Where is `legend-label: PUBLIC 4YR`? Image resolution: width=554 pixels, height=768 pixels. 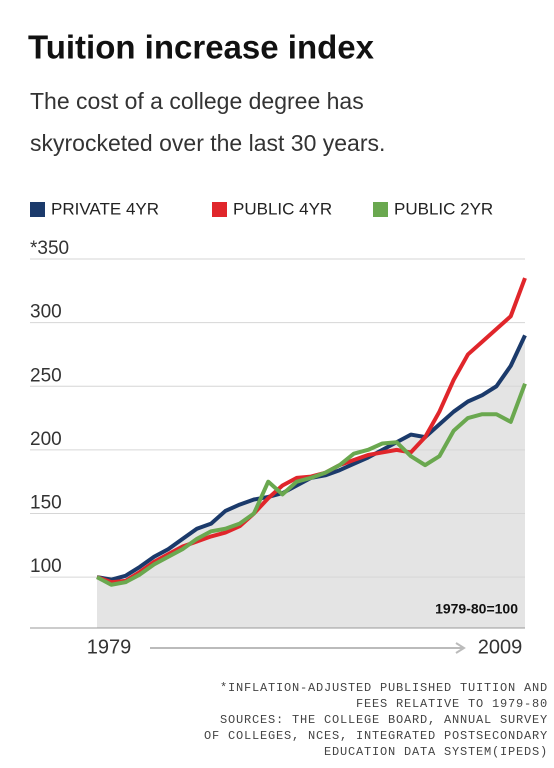 legend-label: PUBLIC 4YR is located at coordinates (282, 208).